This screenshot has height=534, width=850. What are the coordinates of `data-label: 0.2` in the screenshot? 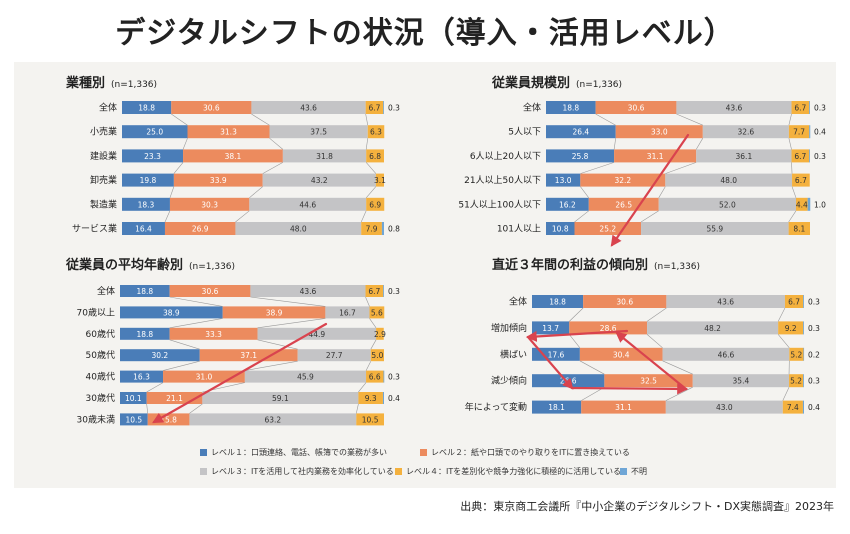 It's located at (814, 354).